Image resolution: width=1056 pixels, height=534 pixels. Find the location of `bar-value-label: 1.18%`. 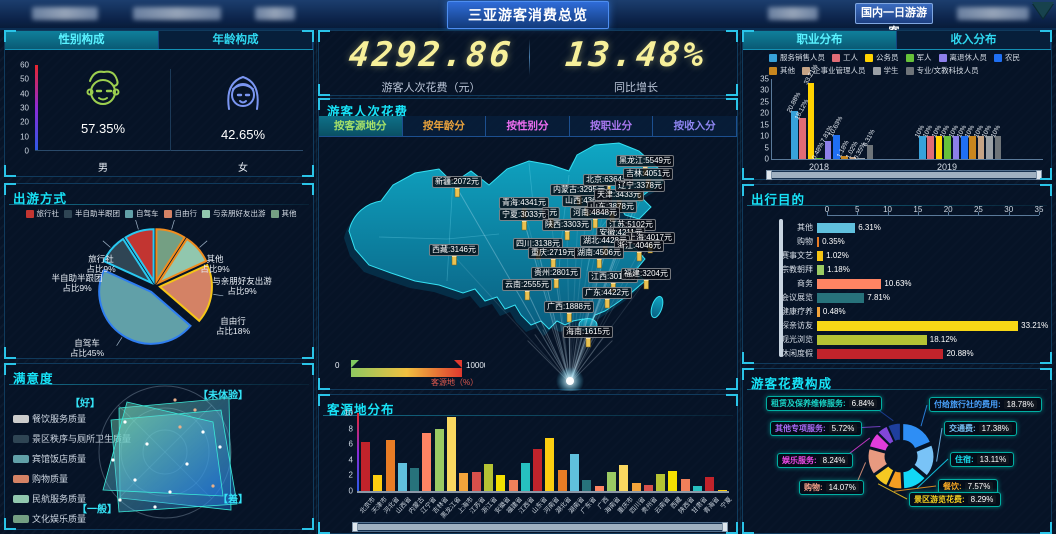

bar-value-label: 1.18% is located at coordinates (838, 269).